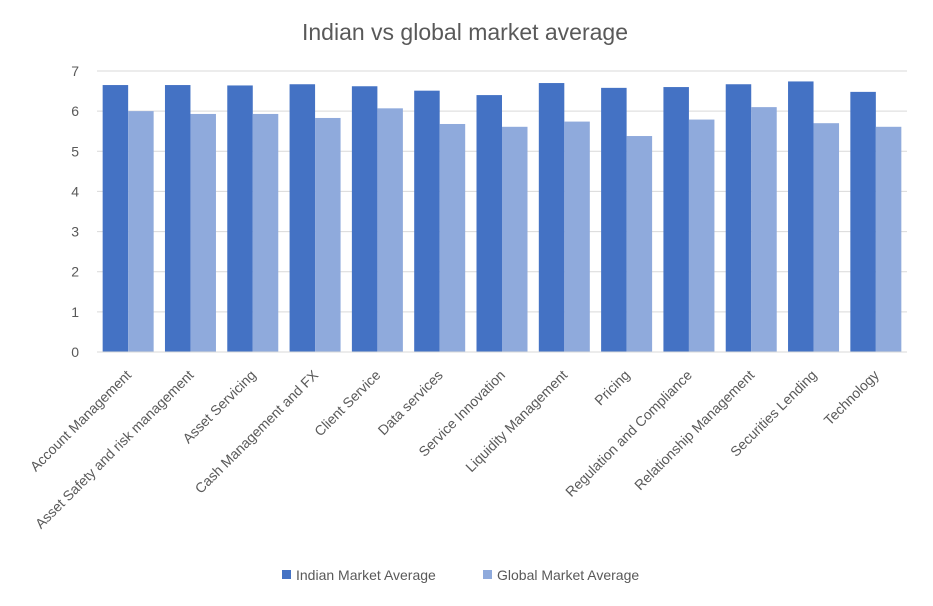 The width and height of the screenshot is (933, 606). Describe the element at coordinates (75, 211) in the screenshot. I see `y-axis-ticks: 0 1 2 3 4 5 6 7` at that location.